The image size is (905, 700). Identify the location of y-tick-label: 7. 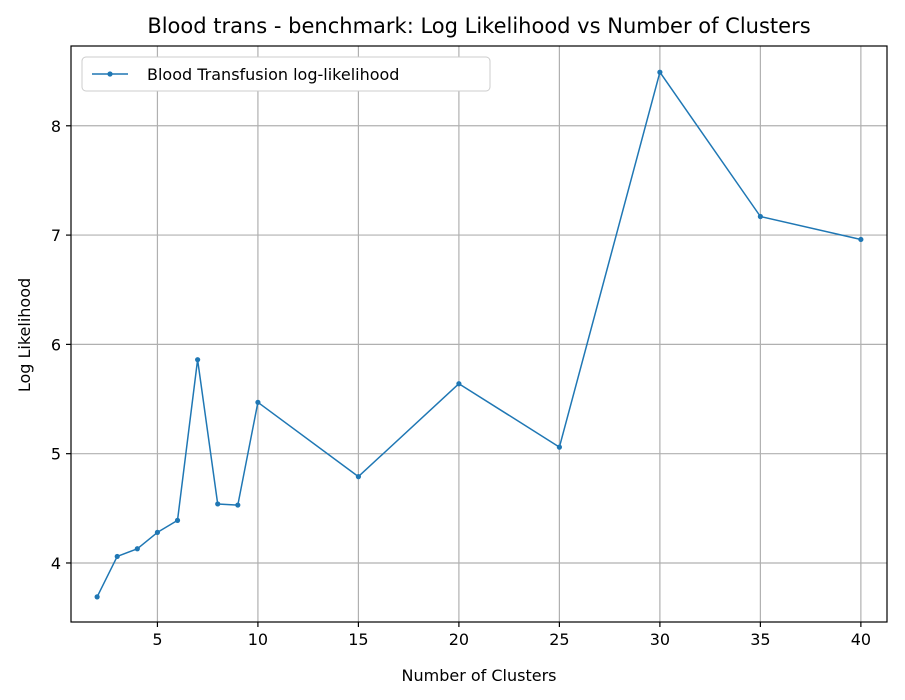
(56, 235).